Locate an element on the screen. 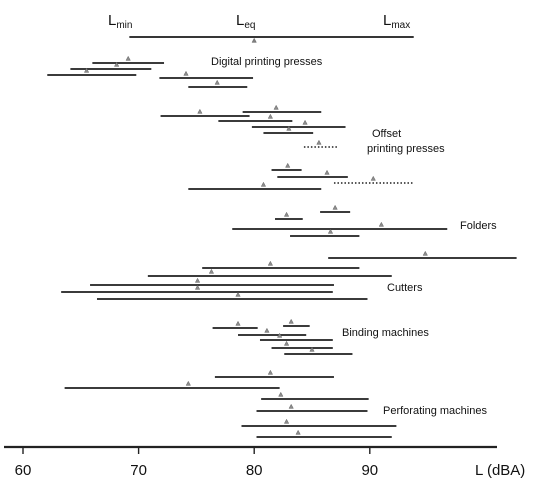 Image resolution: width=537 pixels, height=482 pixels. x-axis-tick-label: 60 is located at coordinates (23, 470).